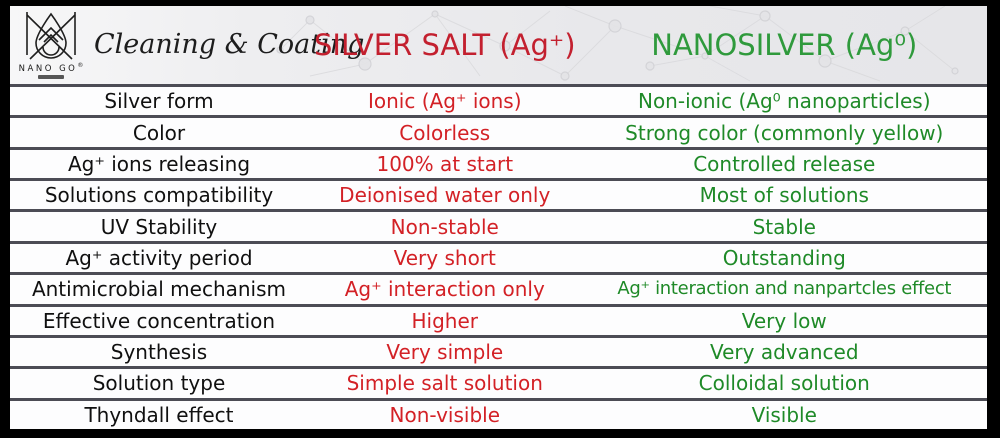 Image resolution: width=1000 pixels, height=438 pixels. I want to click on nanosilver-value: Colloidal solution, so click(784, 383).